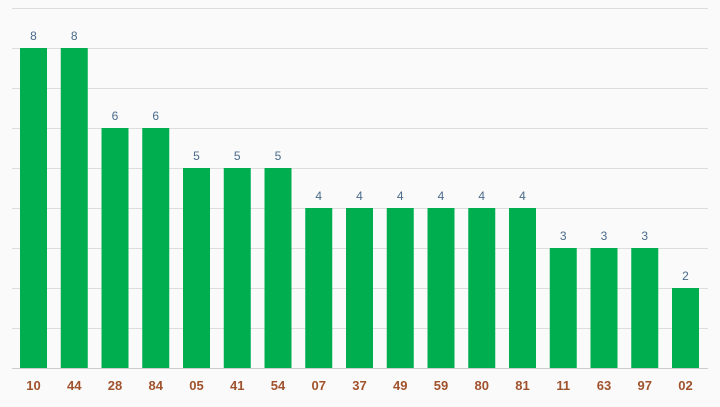 The image size is (720, 407). I want to click on x-tick-label-05: 05, so click(196, 385).